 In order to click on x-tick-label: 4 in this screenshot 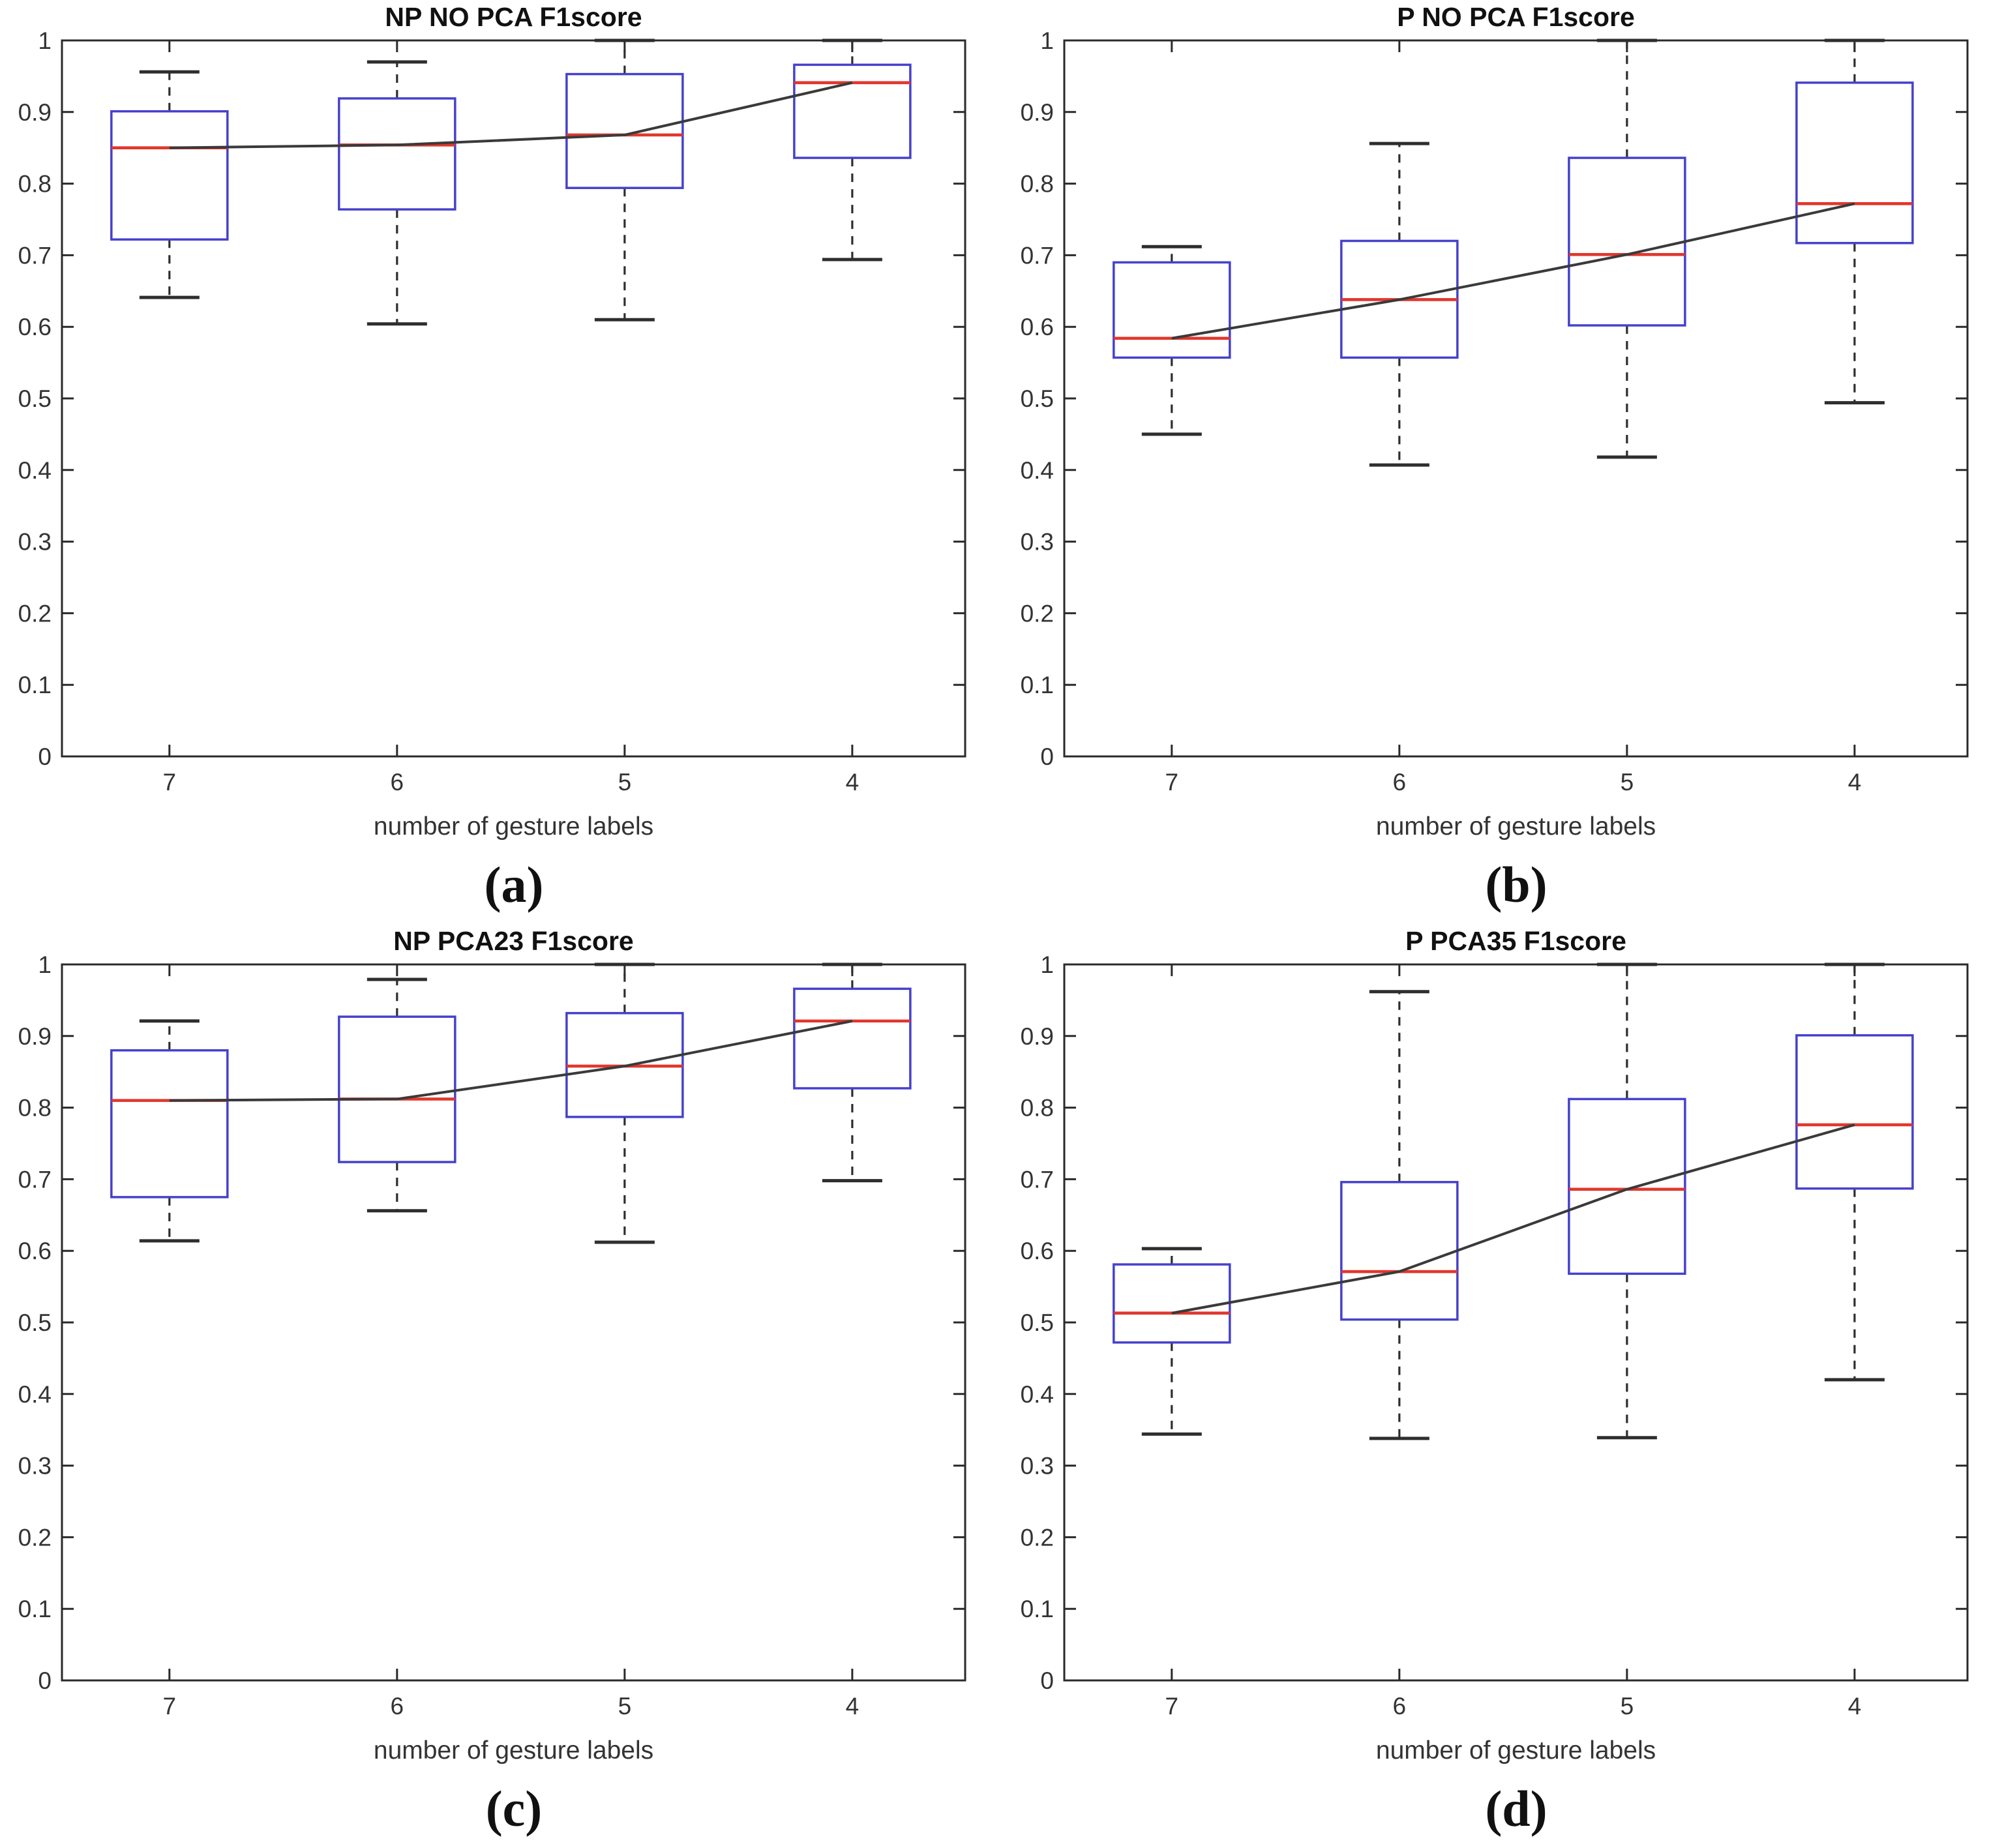, I will do `click(853, 1707)`.